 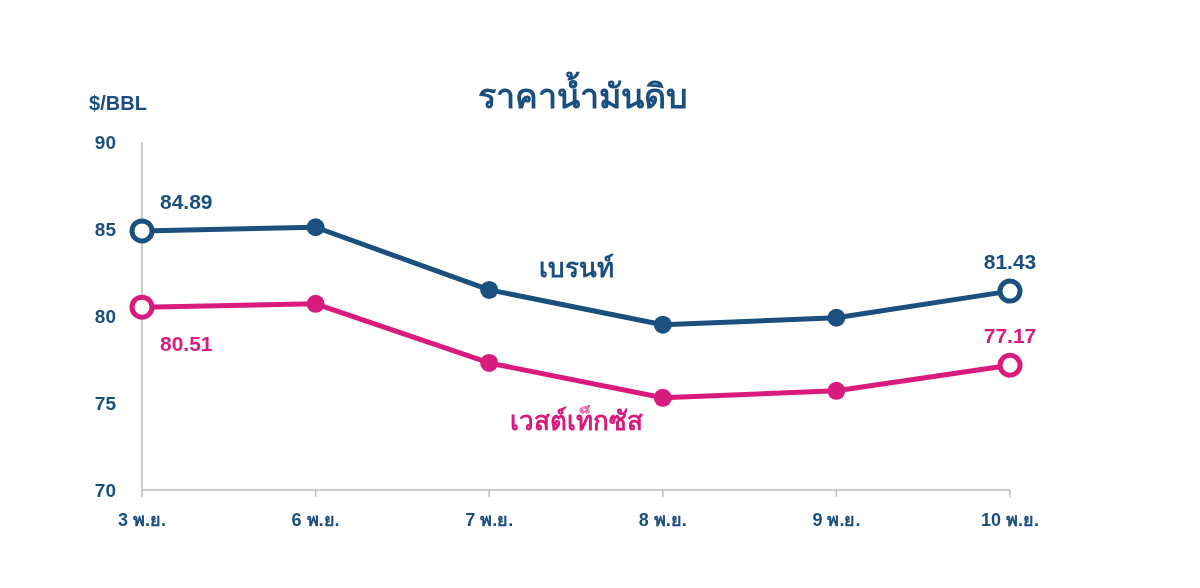 I want to click on y-axis-title: $/BBL, so click(x=118, y=103).